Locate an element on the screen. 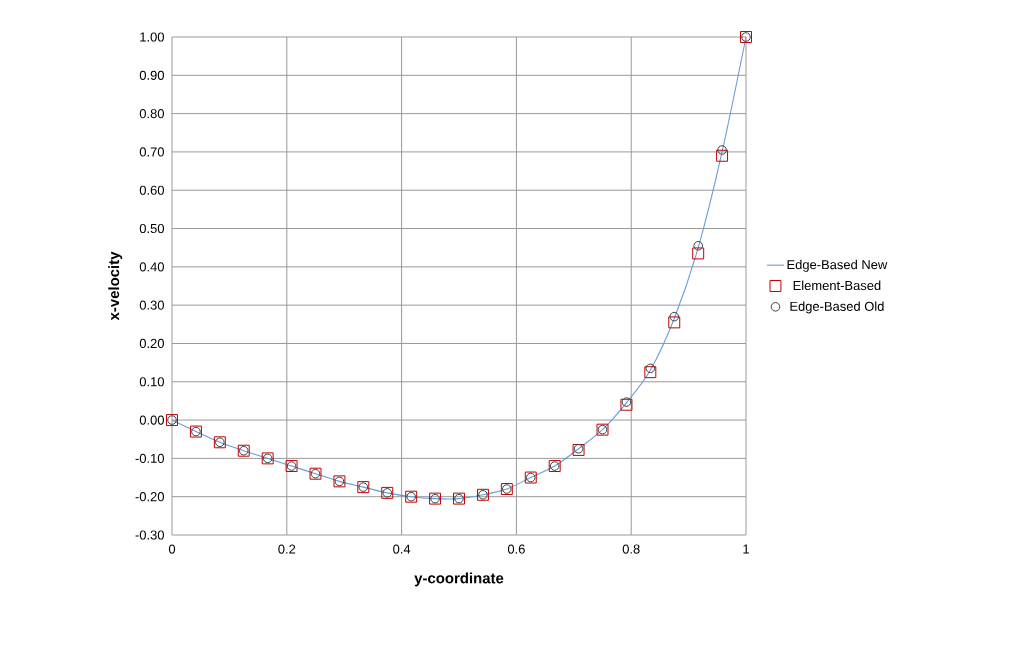  y-tick-label: -0.30 is located at coordinates (149, 535).